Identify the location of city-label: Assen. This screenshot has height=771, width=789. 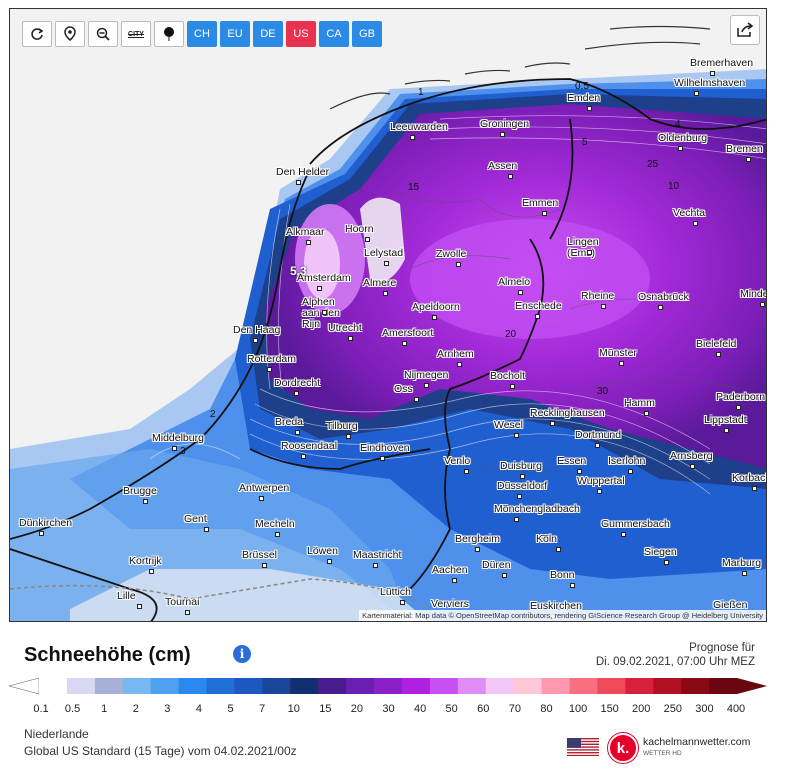
(503, 166).